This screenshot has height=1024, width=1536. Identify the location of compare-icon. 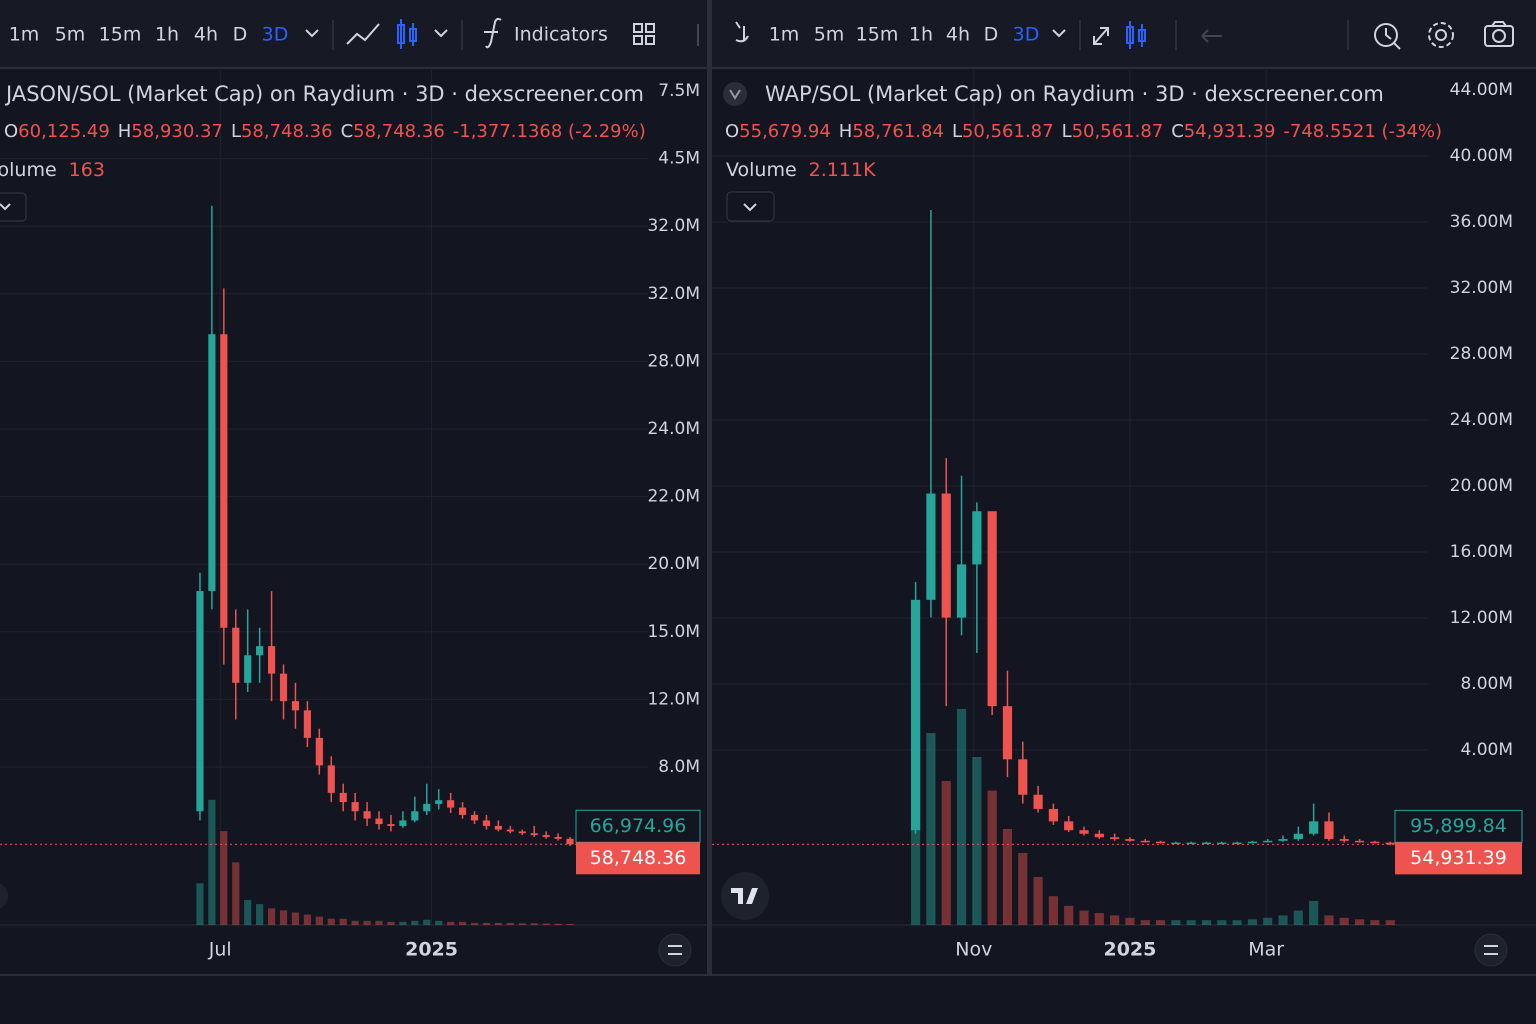
(742, 32).